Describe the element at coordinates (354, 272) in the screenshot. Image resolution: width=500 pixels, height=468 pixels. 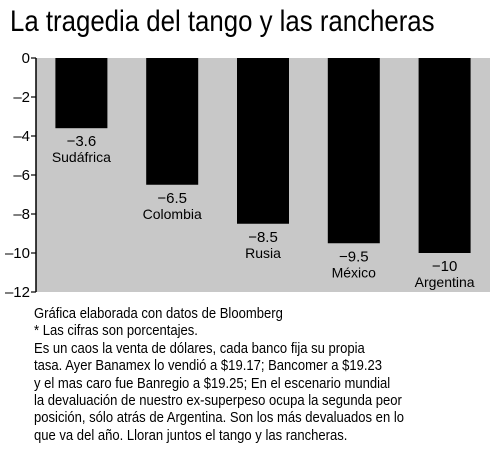
I see `bar-category-label: México` at that location.